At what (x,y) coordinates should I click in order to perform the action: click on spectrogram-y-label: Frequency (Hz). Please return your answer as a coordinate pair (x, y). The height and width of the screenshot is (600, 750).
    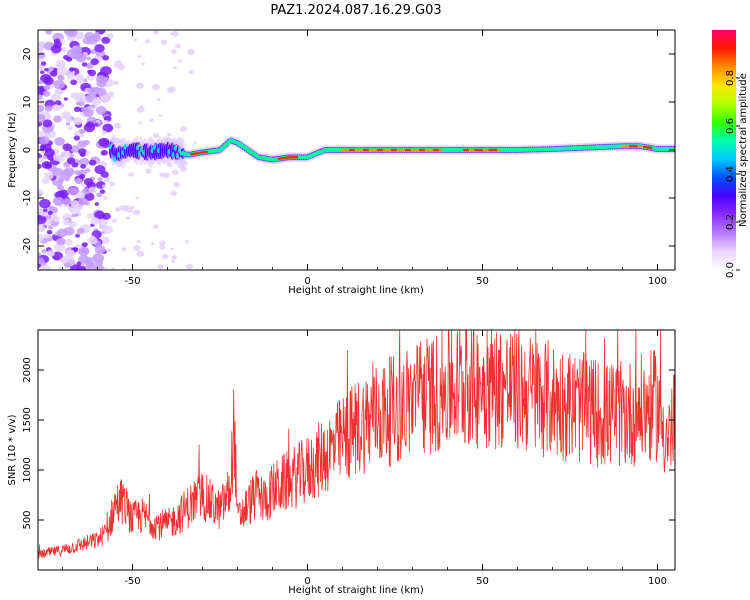
    Looking at the image, I should click on (12, 150).